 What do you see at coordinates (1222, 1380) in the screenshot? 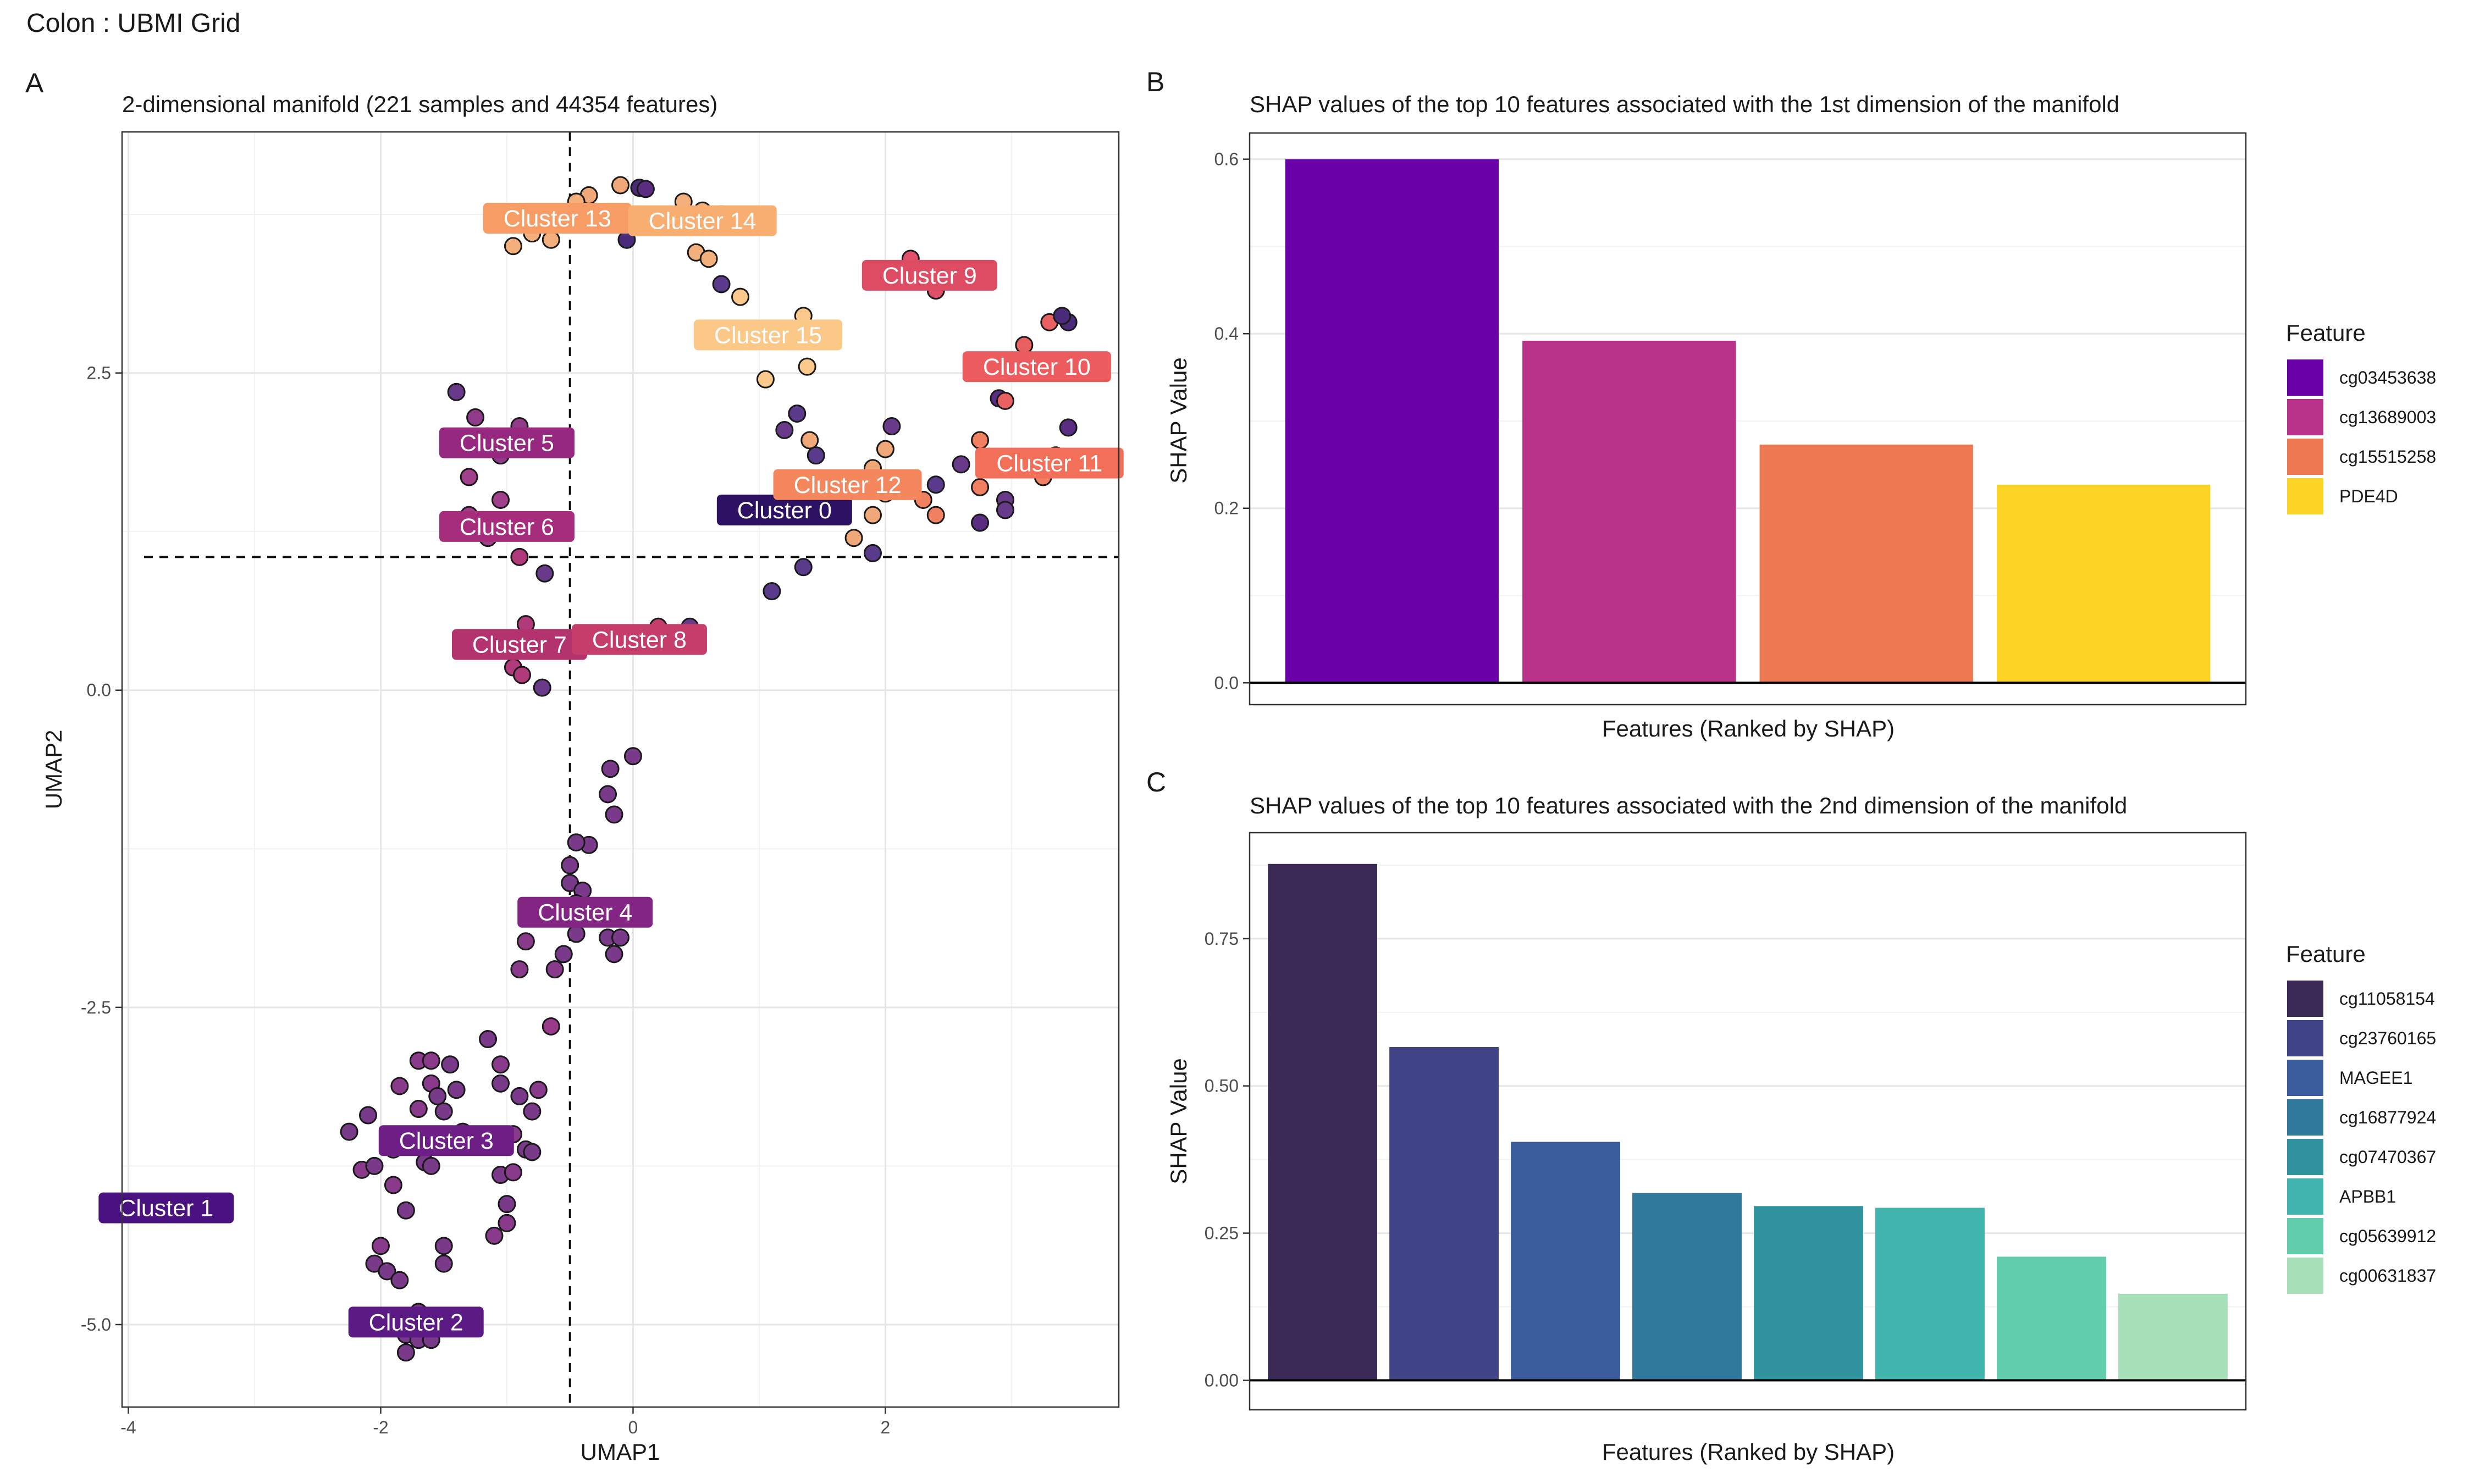
I see `y-tick-label: 0.00` at bounding box center [1222, 1380].